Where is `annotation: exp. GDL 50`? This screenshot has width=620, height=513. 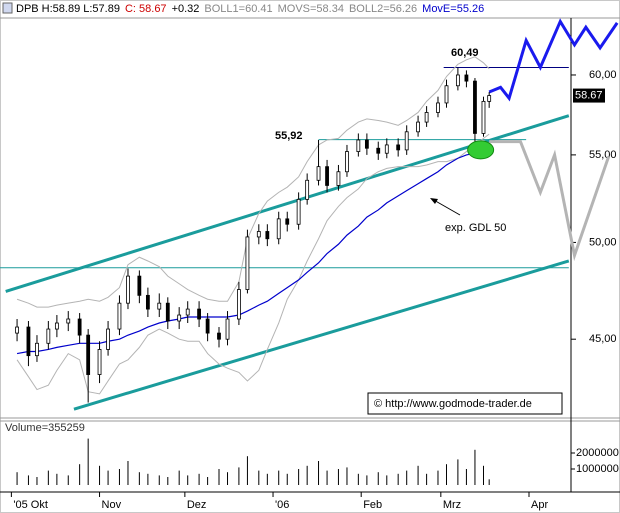 annotation: exp. GDL 50 is located at coordinates (475, 228).